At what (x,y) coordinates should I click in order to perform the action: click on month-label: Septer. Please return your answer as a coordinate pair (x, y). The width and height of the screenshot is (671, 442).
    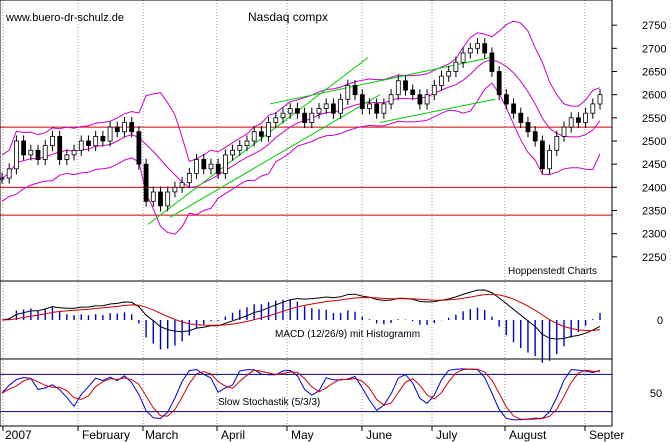
    Looking at the image, I should click on (606, 435).